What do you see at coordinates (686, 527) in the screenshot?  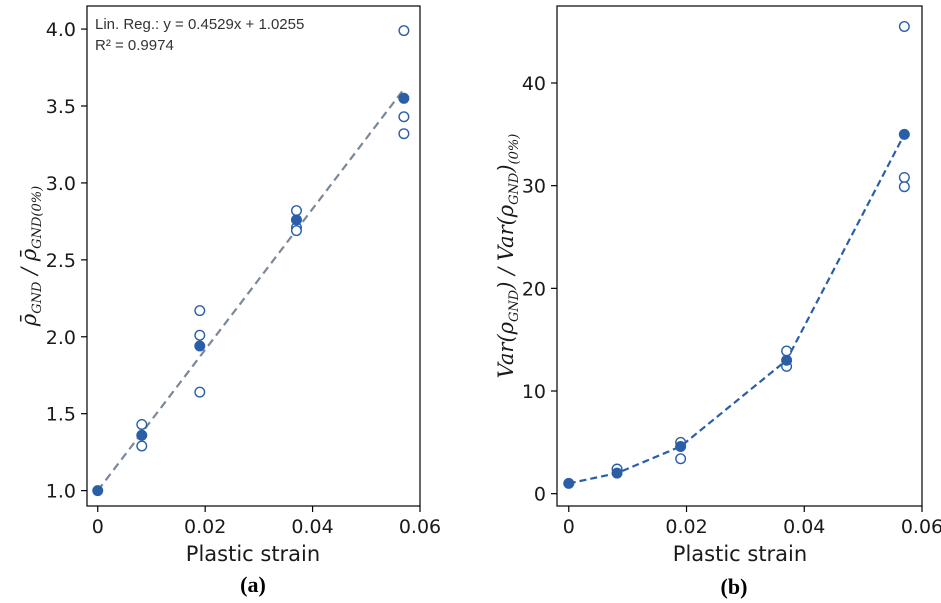 I see `x-tick-label-b-1: 0.02` at bounding box center [686, 527].